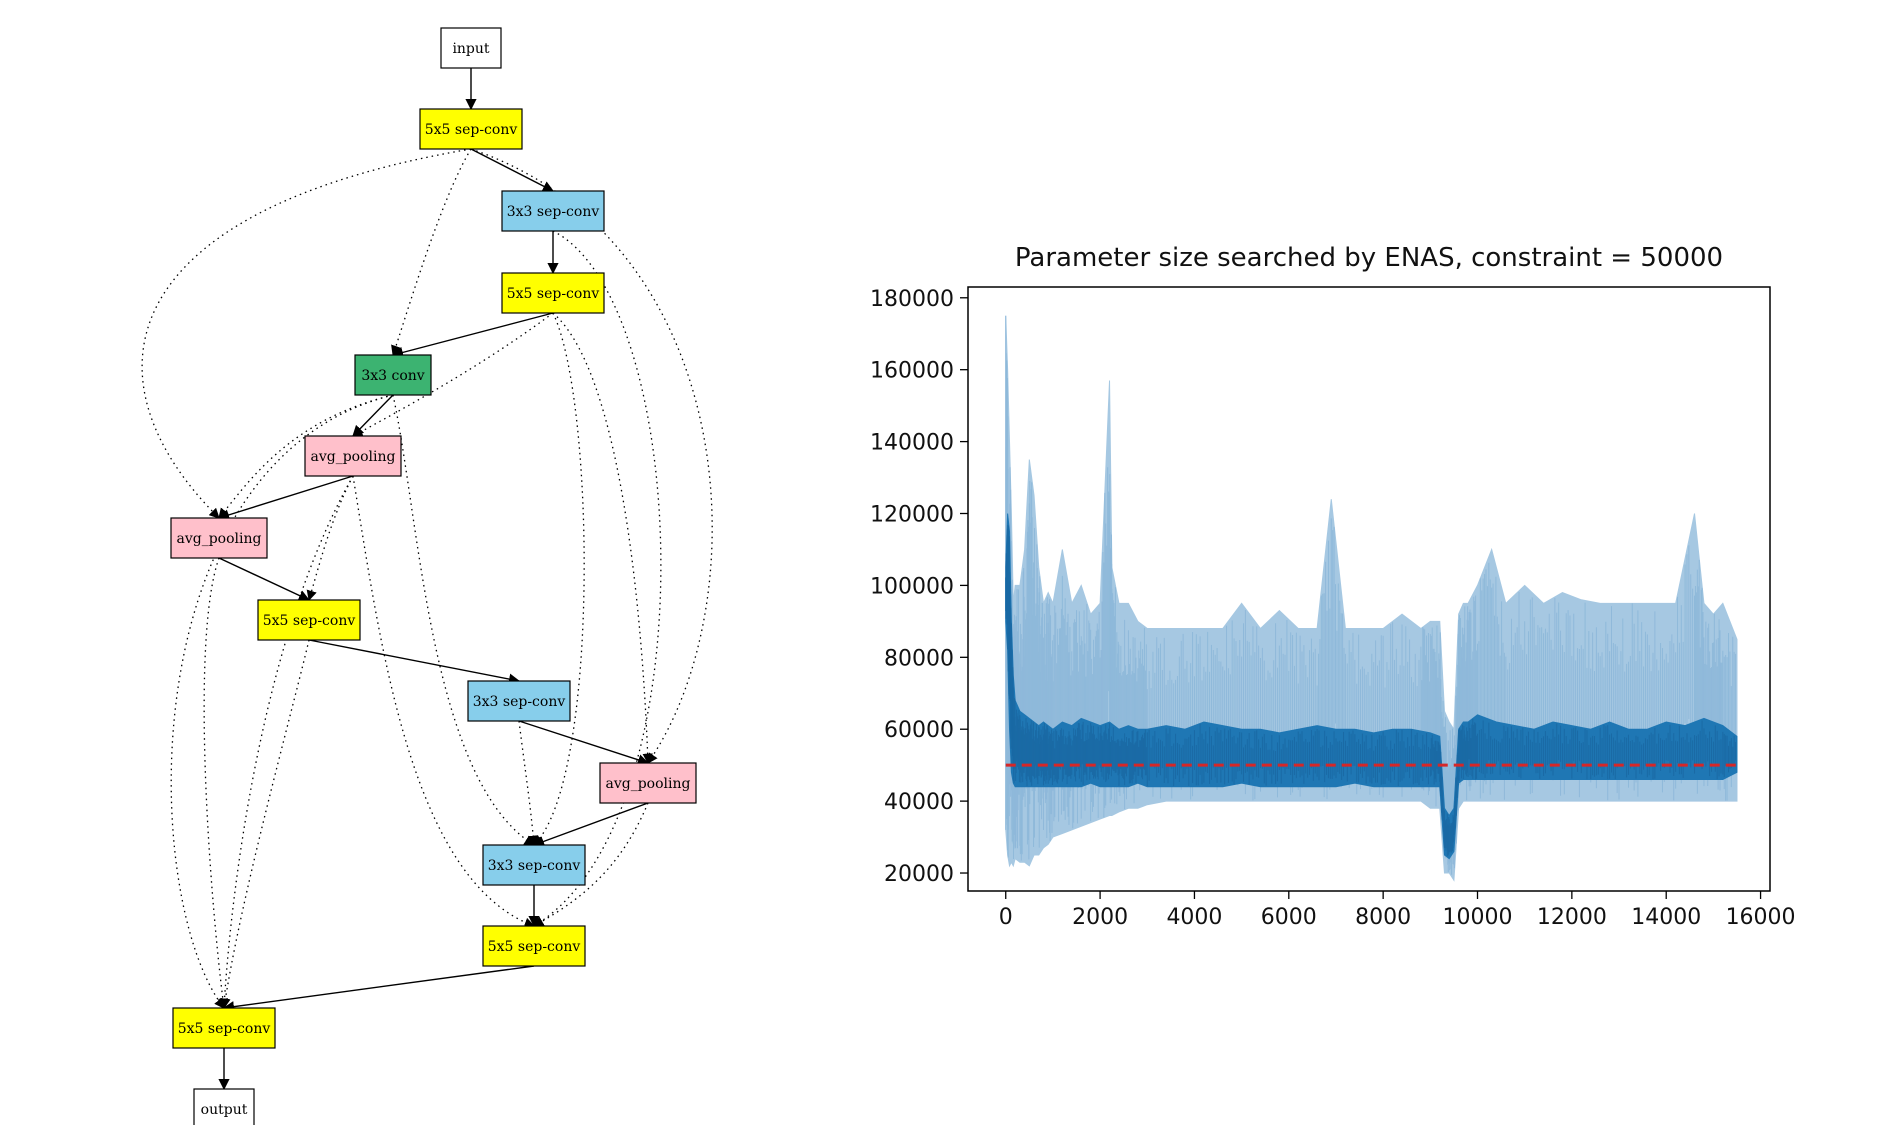  What do you see at coordinates (373, 415) in the screenshot?
I see `edge-n4-n5` at bounding box center [373, 415].